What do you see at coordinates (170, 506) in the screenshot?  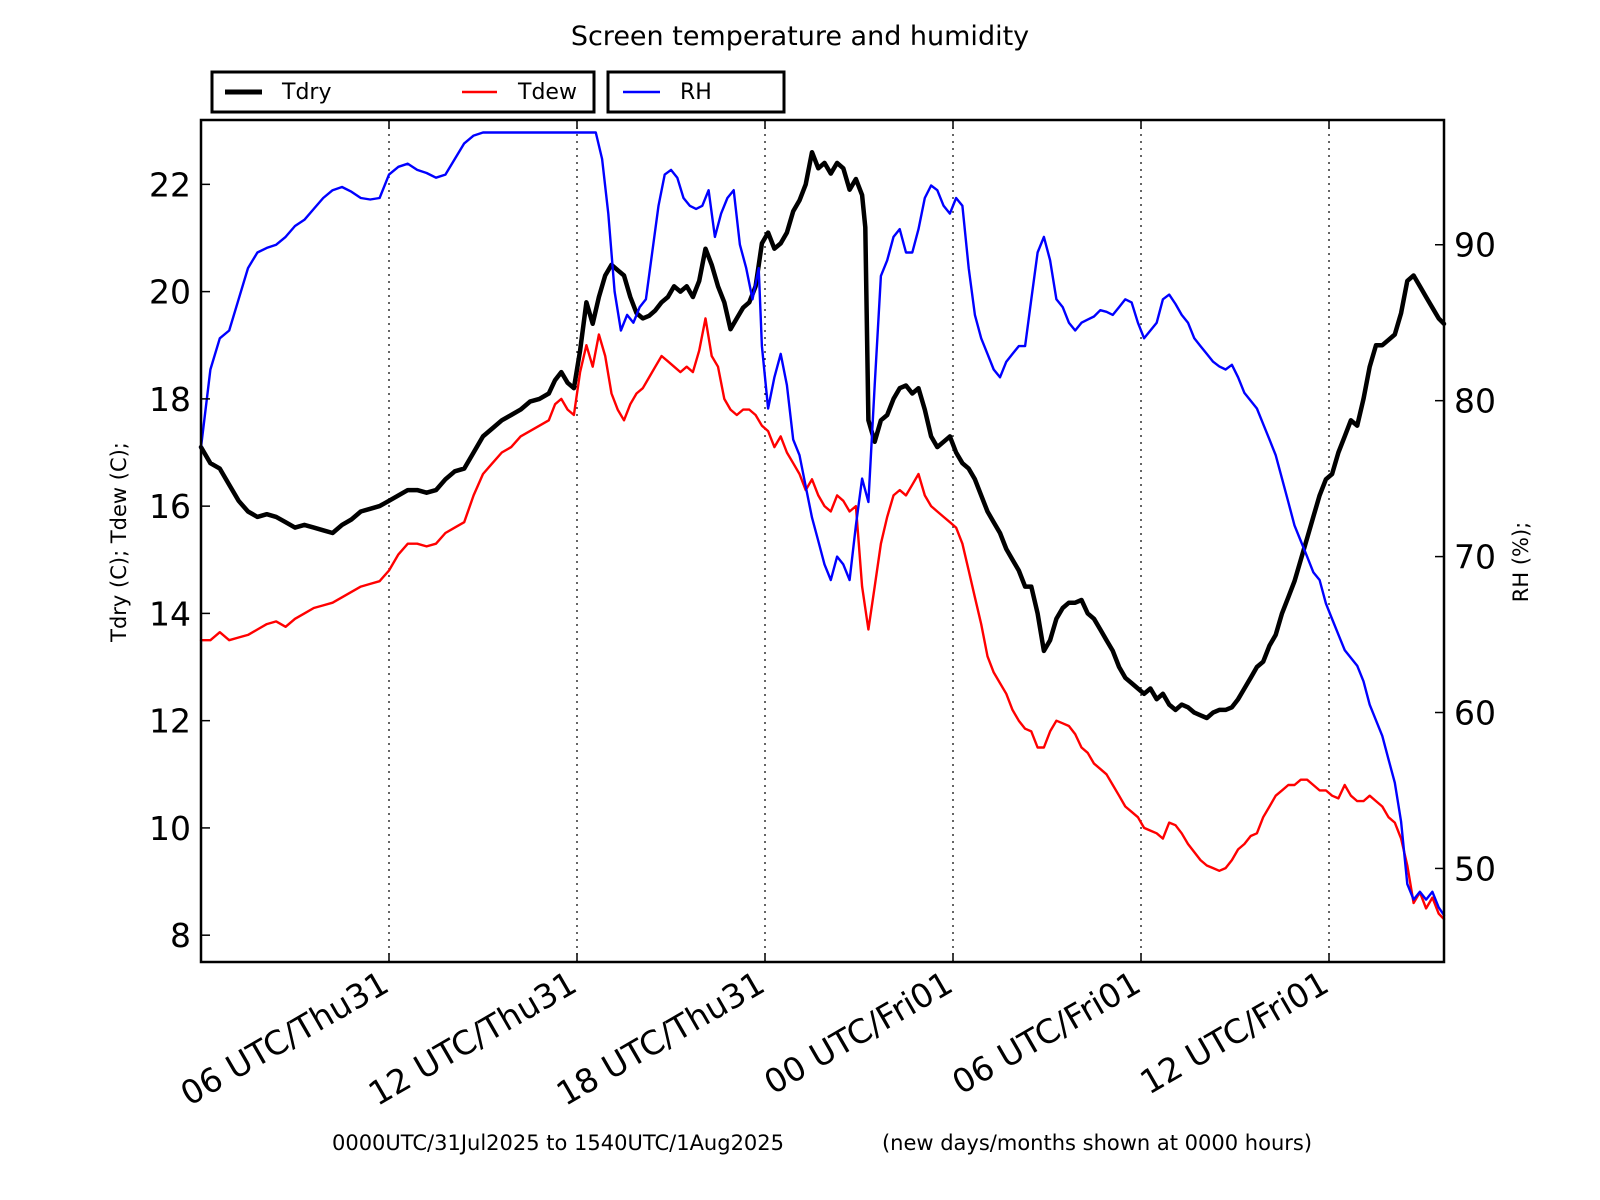 I see `y-left-tick-label-4: 16` at bounding box center [170, 506].